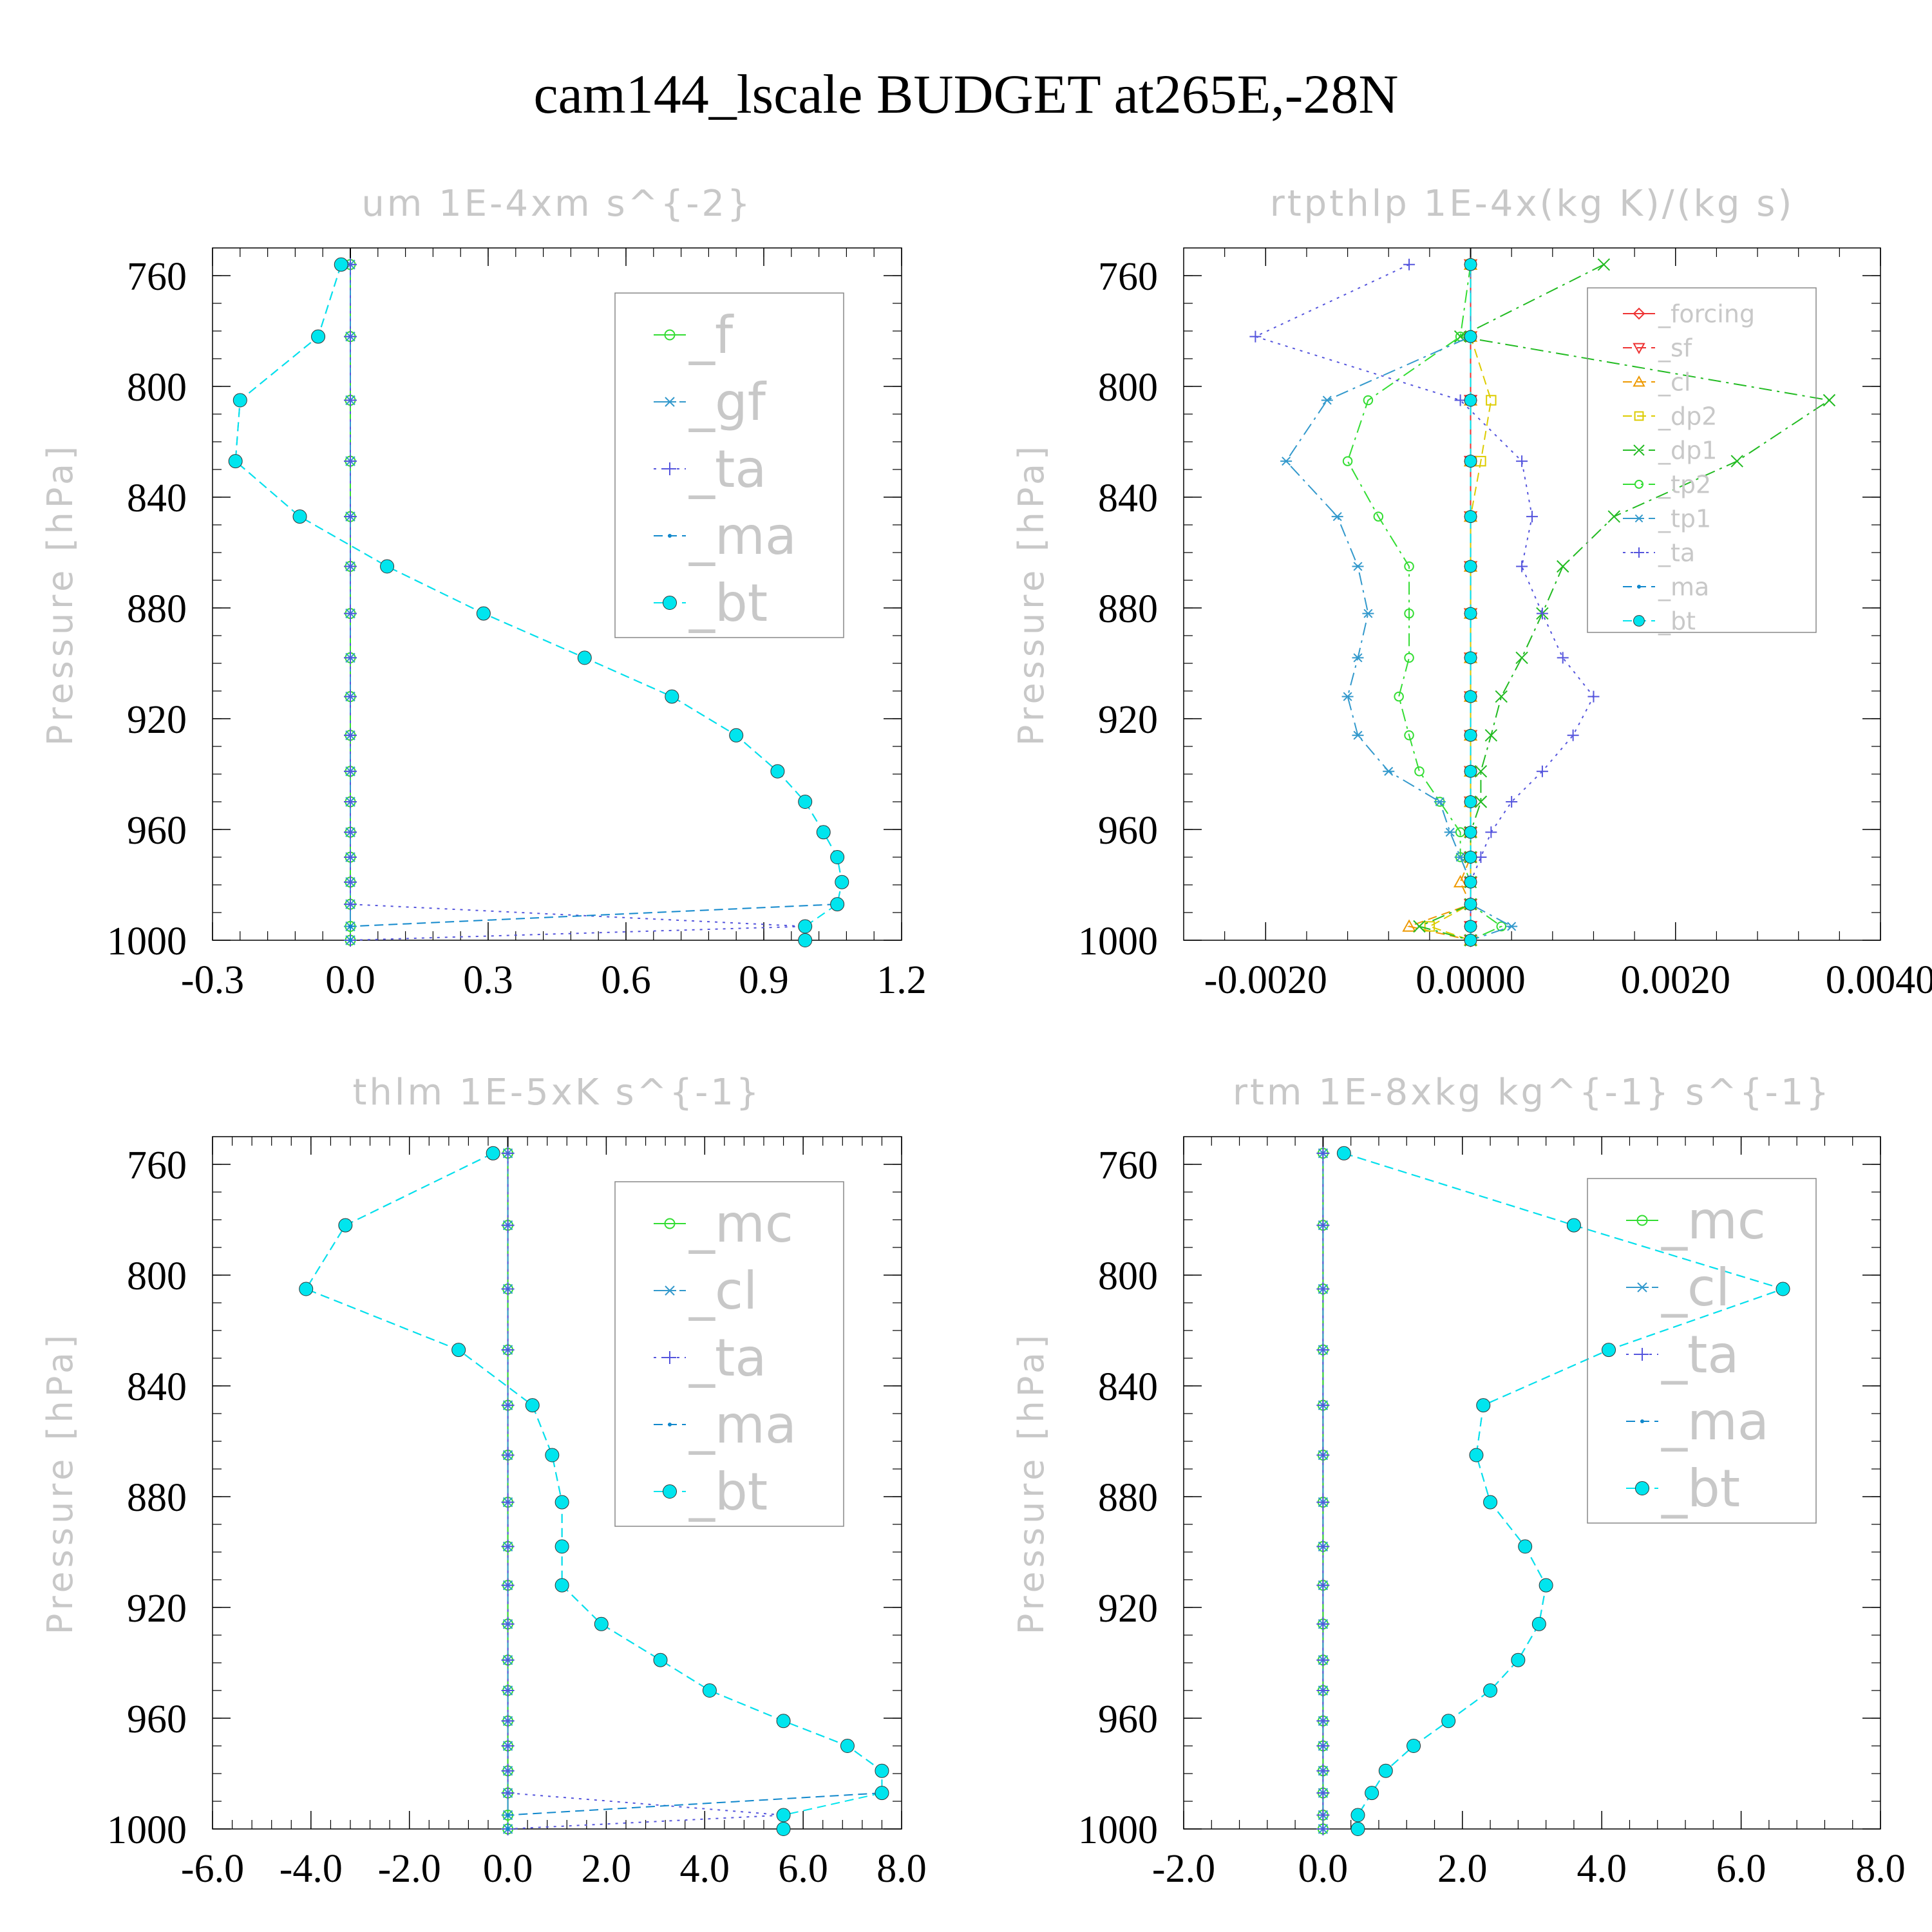  I want to click on y-tick-label: 760, so click(157, 1166).